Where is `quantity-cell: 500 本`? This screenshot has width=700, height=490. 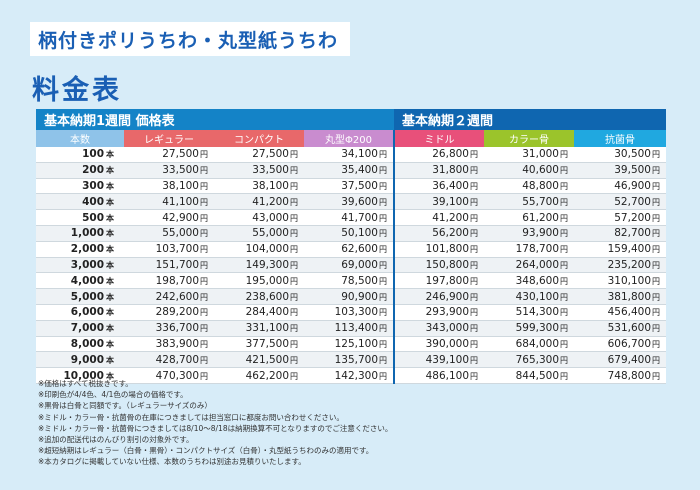 quantity-cell: 500 本 is located at coordinates (80, 217).